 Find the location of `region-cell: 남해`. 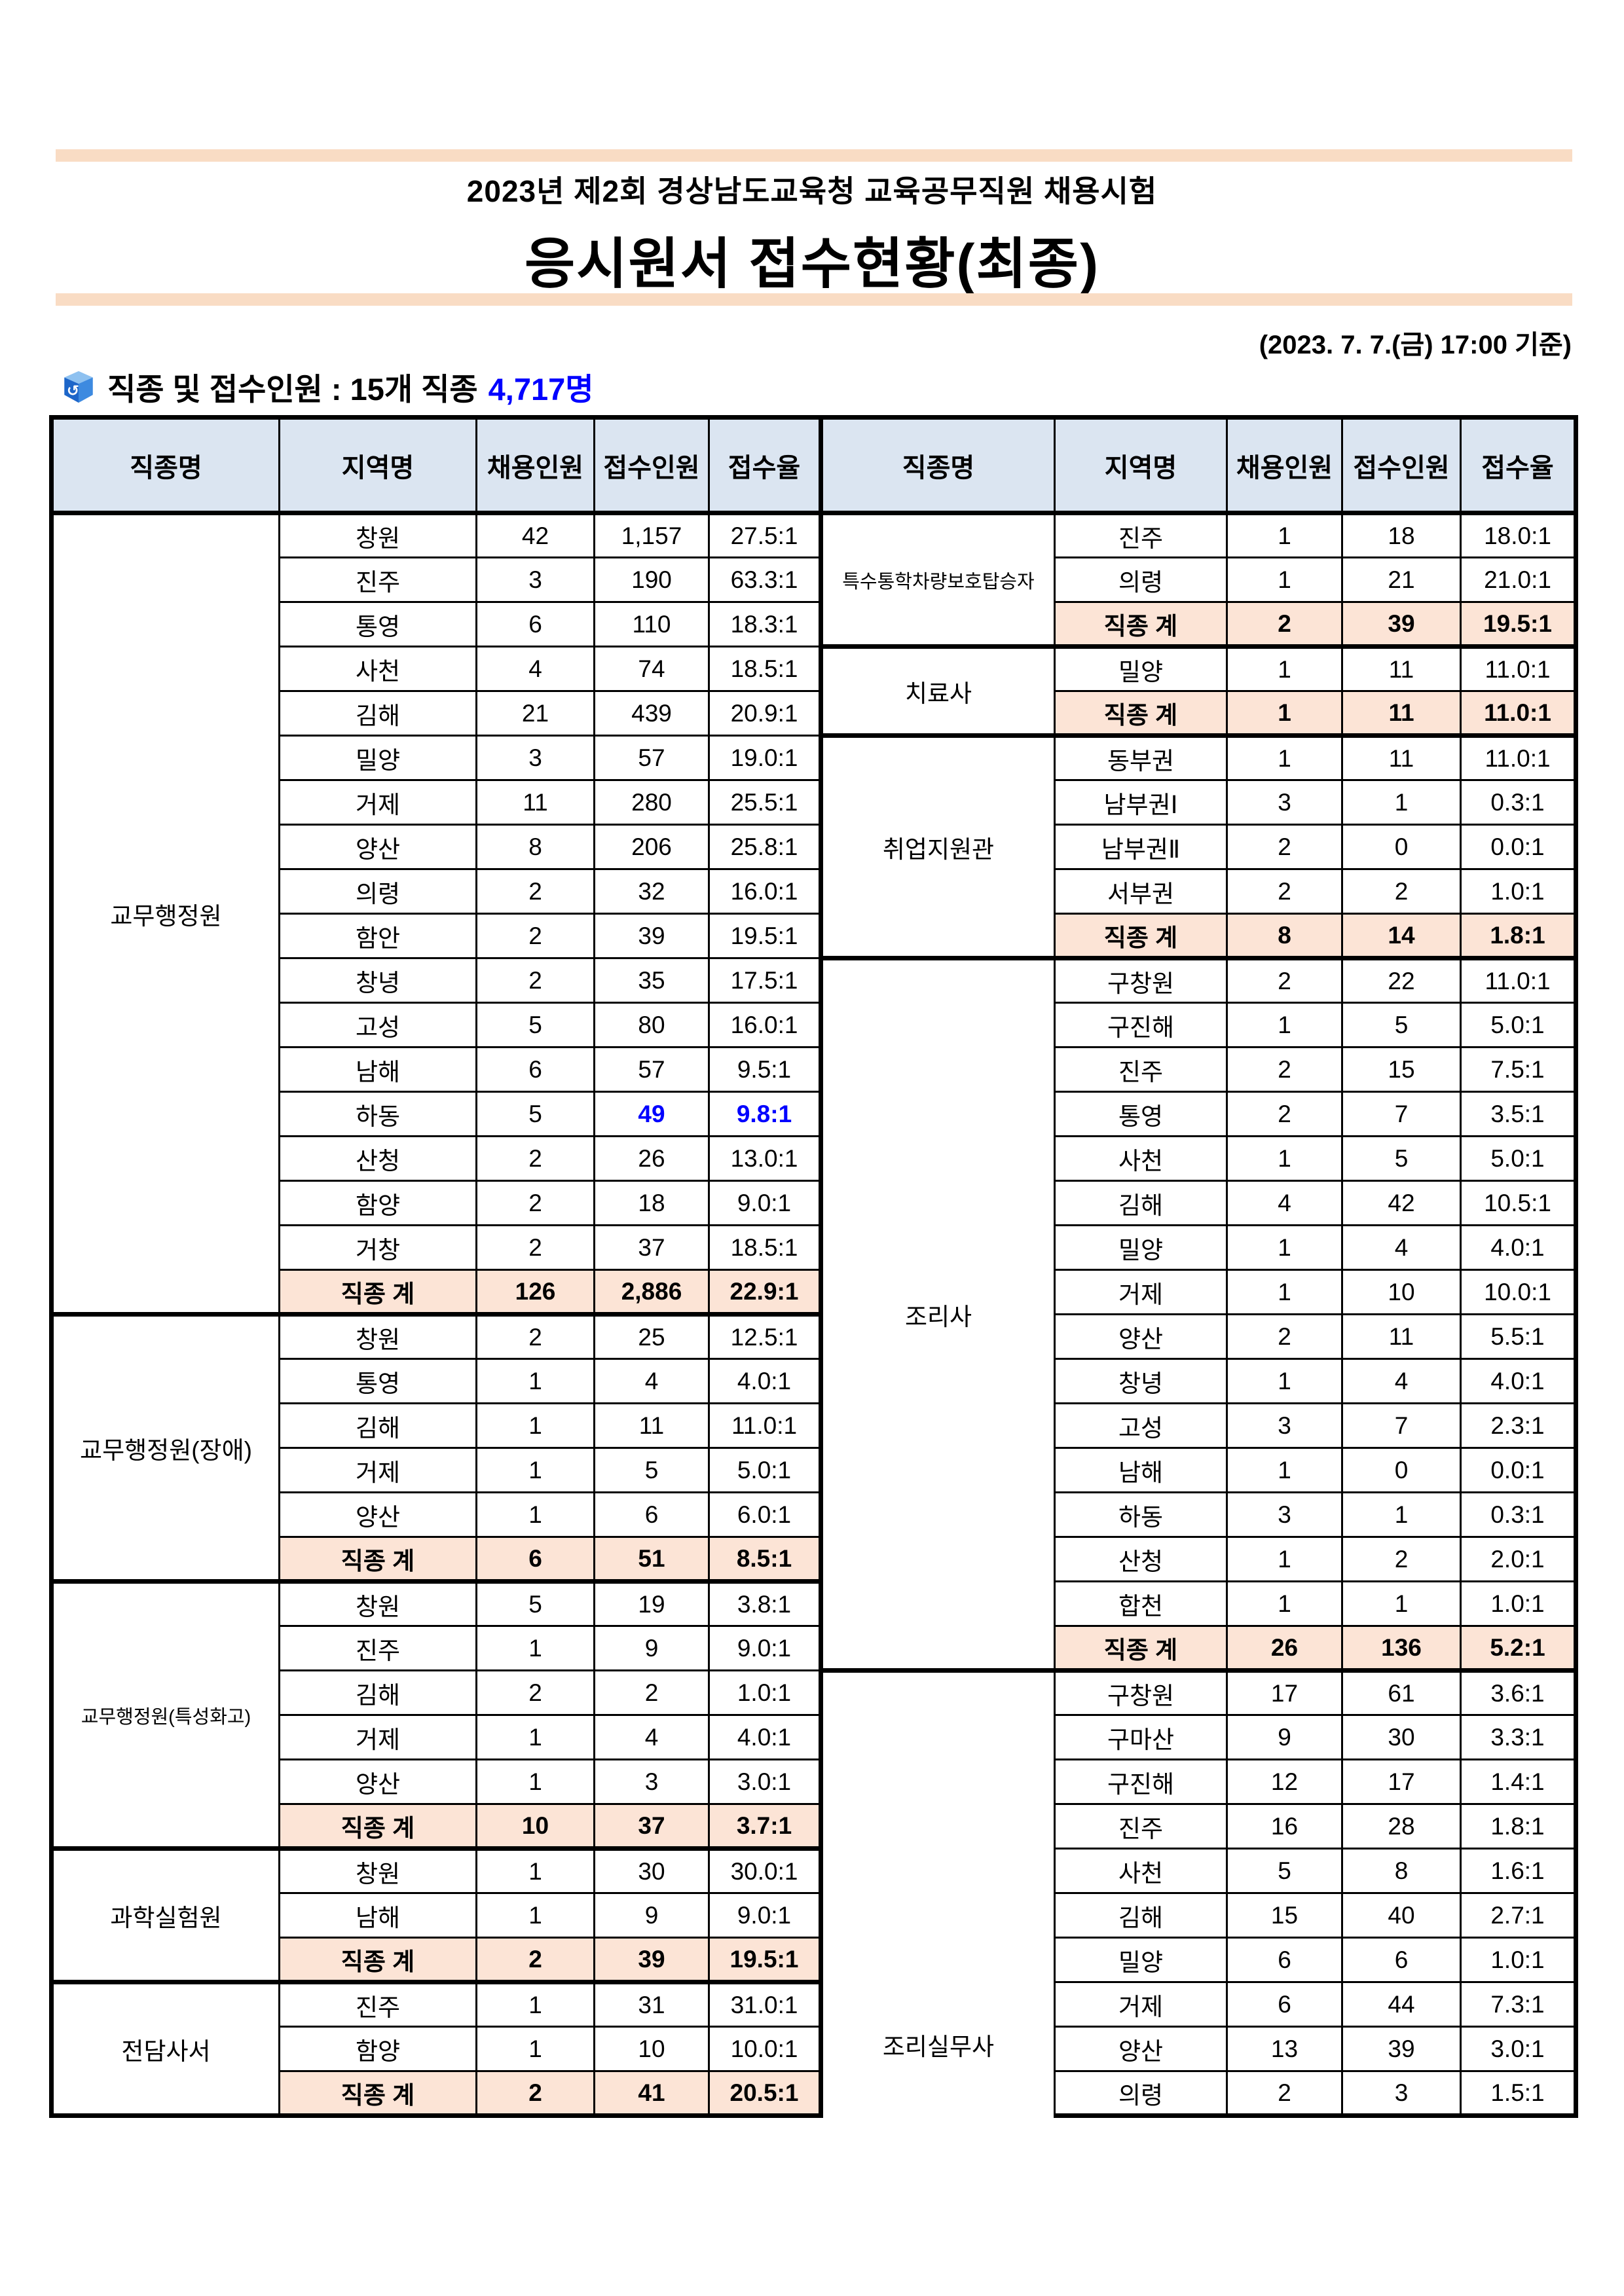

region-cell: 남해 is located at coordinates (1141, 1470).